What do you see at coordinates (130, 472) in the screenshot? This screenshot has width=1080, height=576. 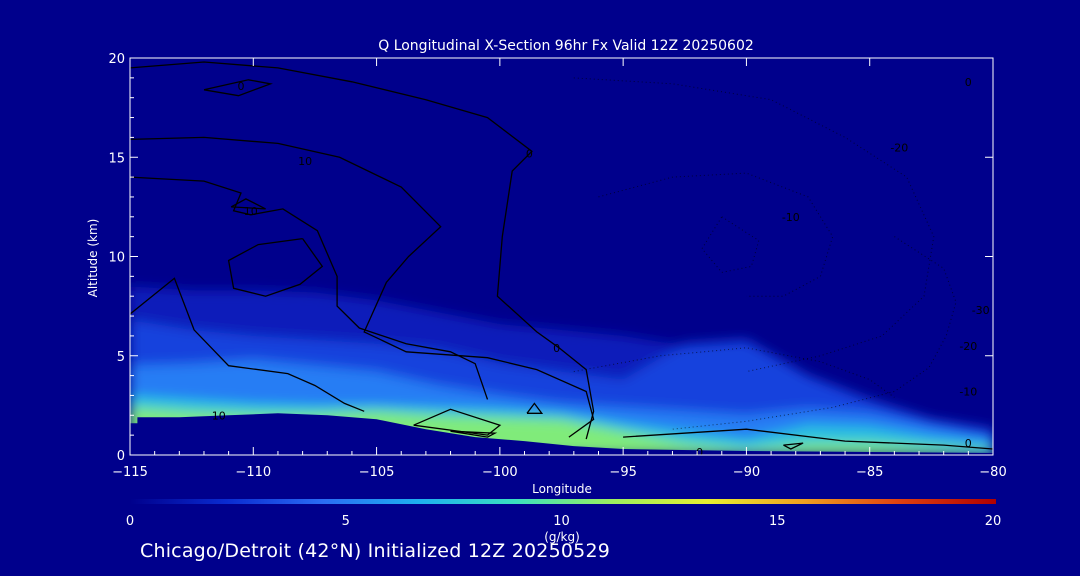 I see `x-tick-label: −115` at bounding box center [130, 472].